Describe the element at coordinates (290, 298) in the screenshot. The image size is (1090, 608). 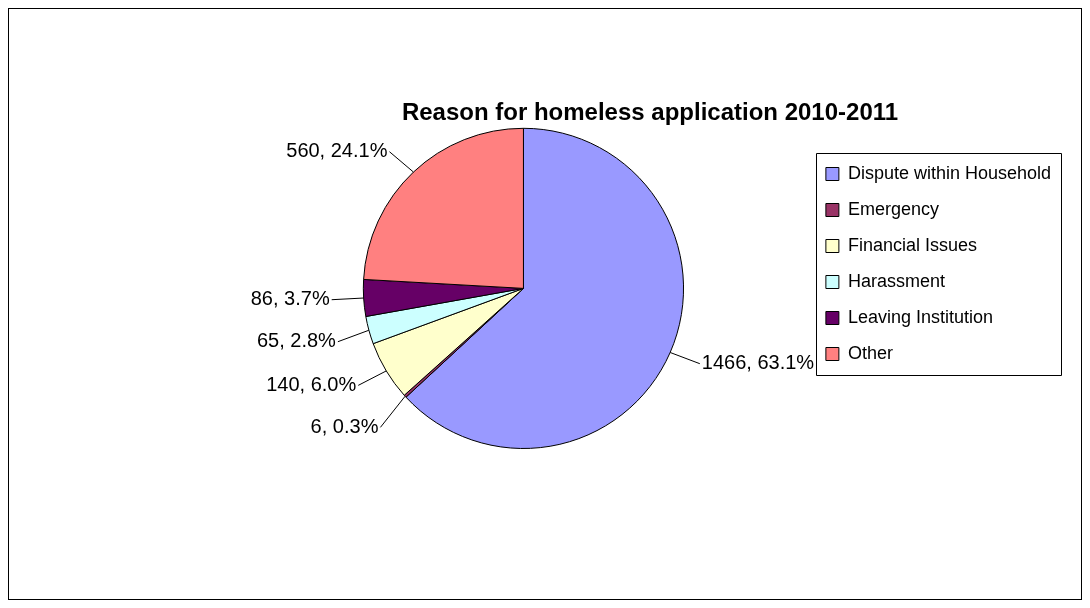
I see `data-label: 86, 3.7%` at that location.